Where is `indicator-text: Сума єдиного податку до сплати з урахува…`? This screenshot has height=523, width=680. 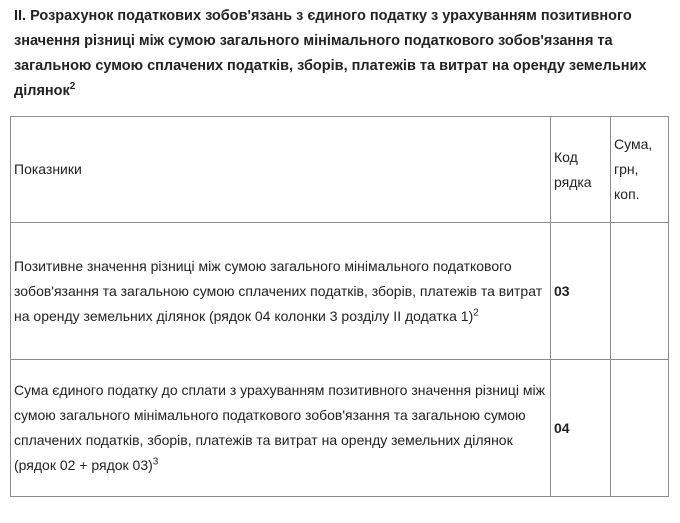
indicator-text: Сума єдиного податку до сплати з урахува… is located at coordinates (279, 427).